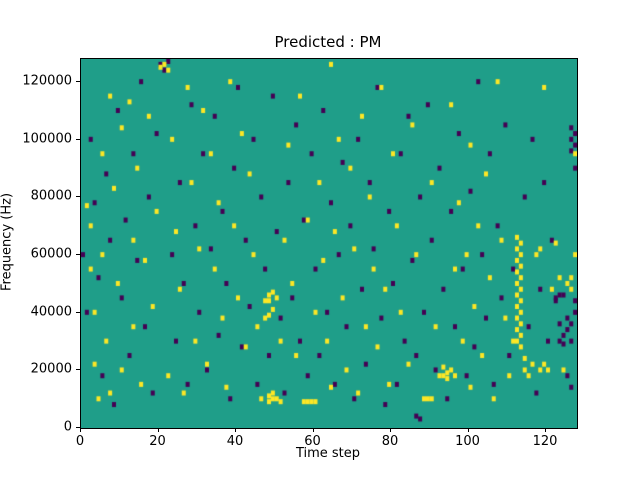 The image size is (640, 480). What do you see at coordinates (312, 441) in the screenshot?
I see `x-tick-label: 60` at bounding box center [312, 441].